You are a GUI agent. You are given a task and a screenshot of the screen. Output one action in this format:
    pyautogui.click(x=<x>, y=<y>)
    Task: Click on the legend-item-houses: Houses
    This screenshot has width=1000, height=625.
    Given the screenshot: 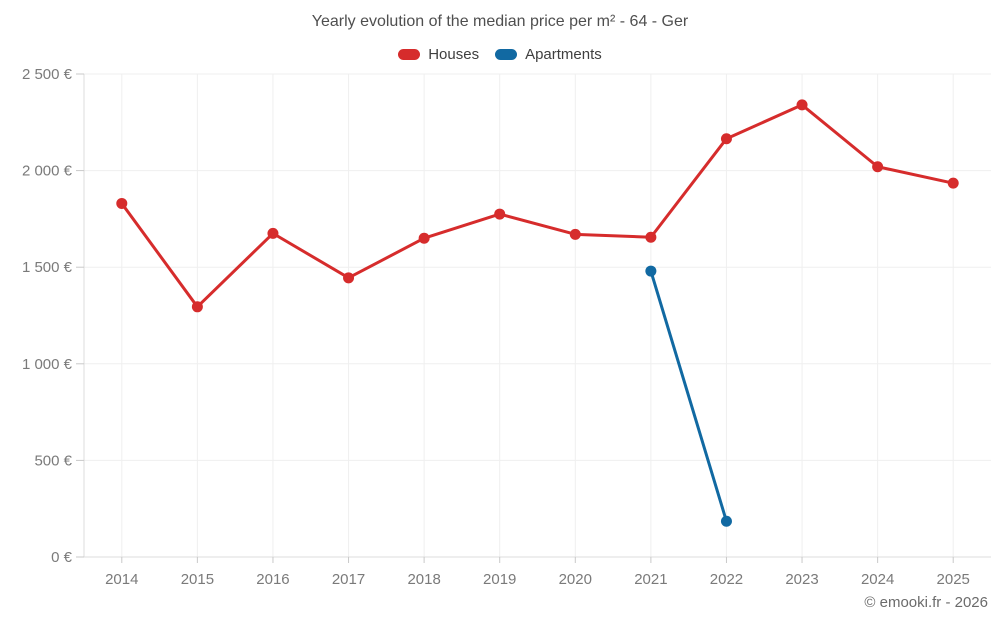 What is the action you would take?
    pyautogui.click(x=438, y=54)
    